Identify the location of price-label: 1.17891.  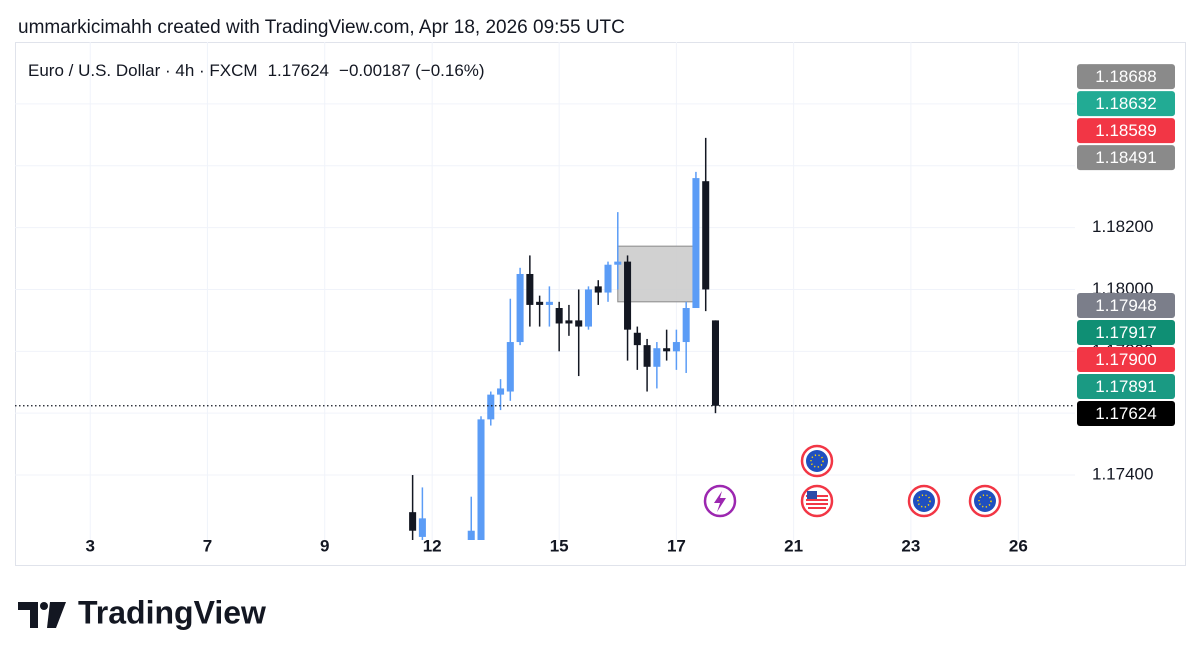
(1125, 386).